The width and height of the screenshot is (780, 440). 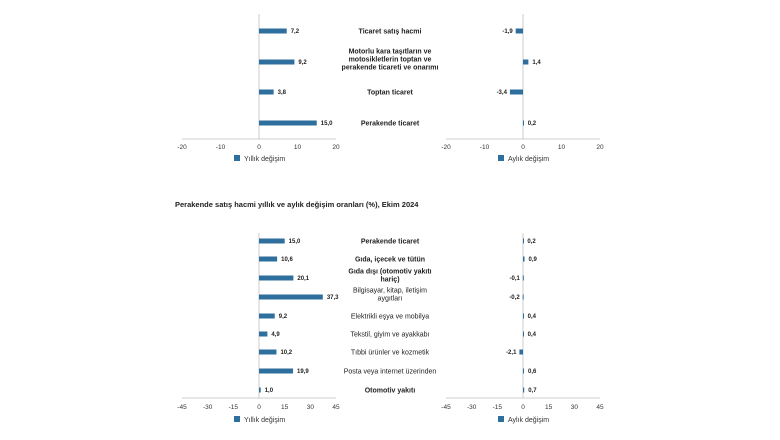 I want to click on category-label: Toptan ticaret, so click(x=390, y=93).